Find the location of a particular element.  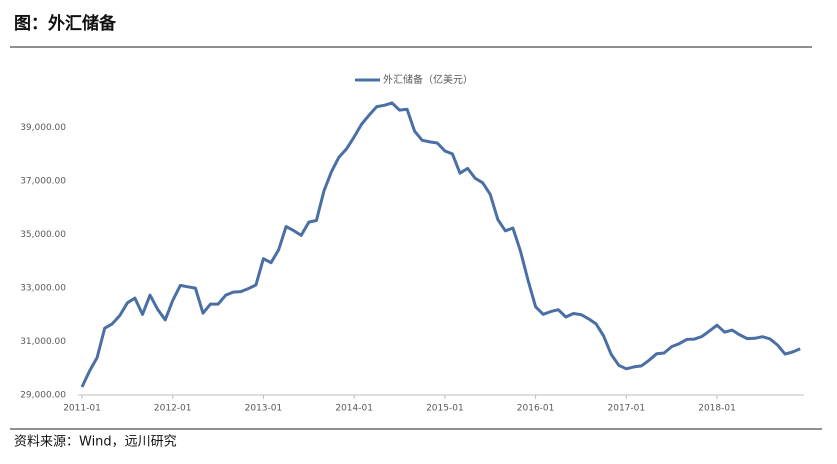

x-tick-label: 2012-01 is located at coordinates (173, 409).